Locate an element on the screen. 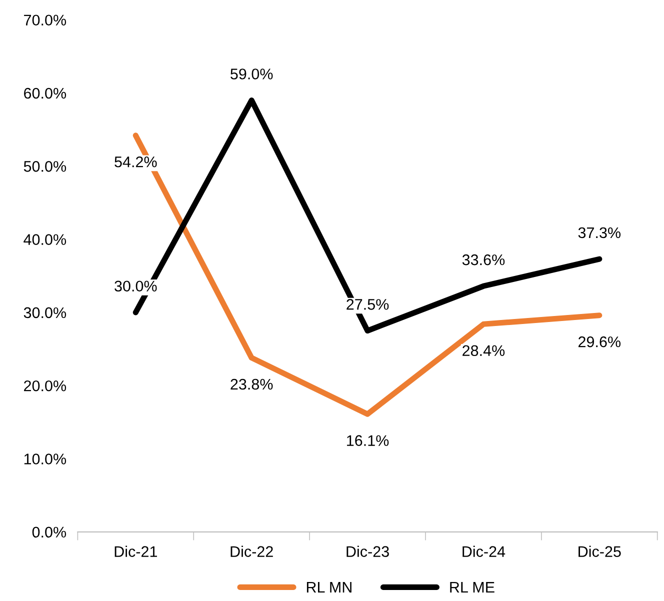 The width and height of the screenshot is (664, 601). data-label: 16.1% is located at coordinates (368, 440).